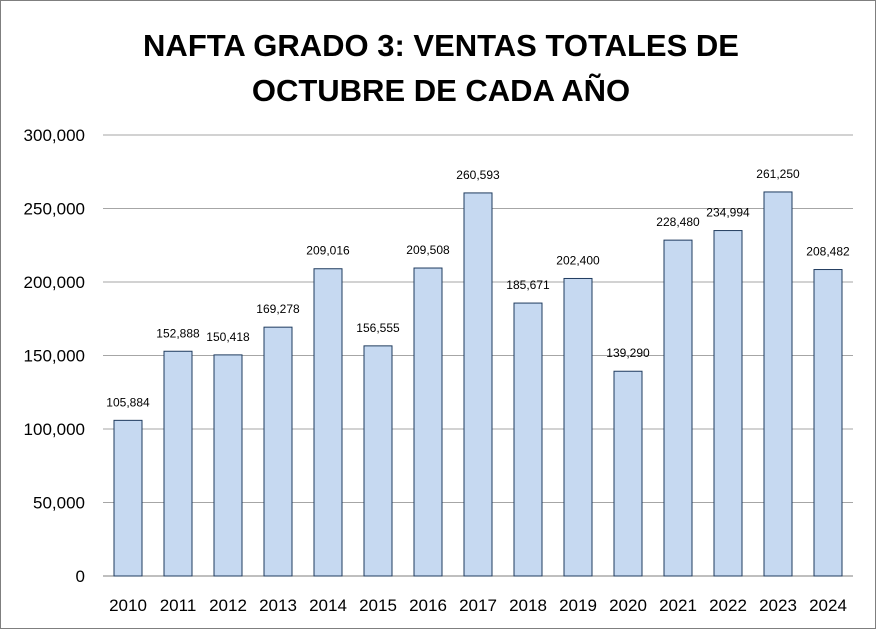  I want to click on bar-2013, so click(278, 451).